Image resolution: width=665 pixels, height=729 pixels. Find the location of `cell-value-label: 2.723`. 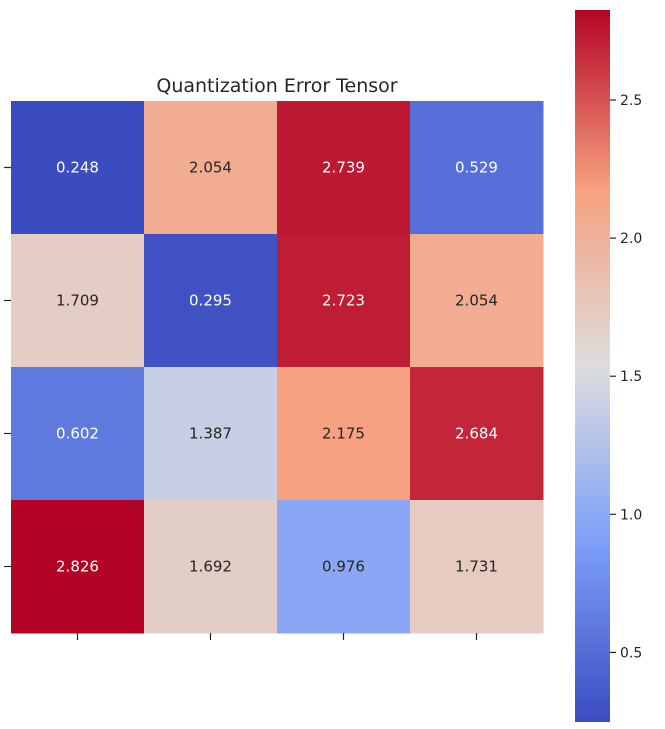

cell-value-label: 2.723 is located at coordinates (343, 301).